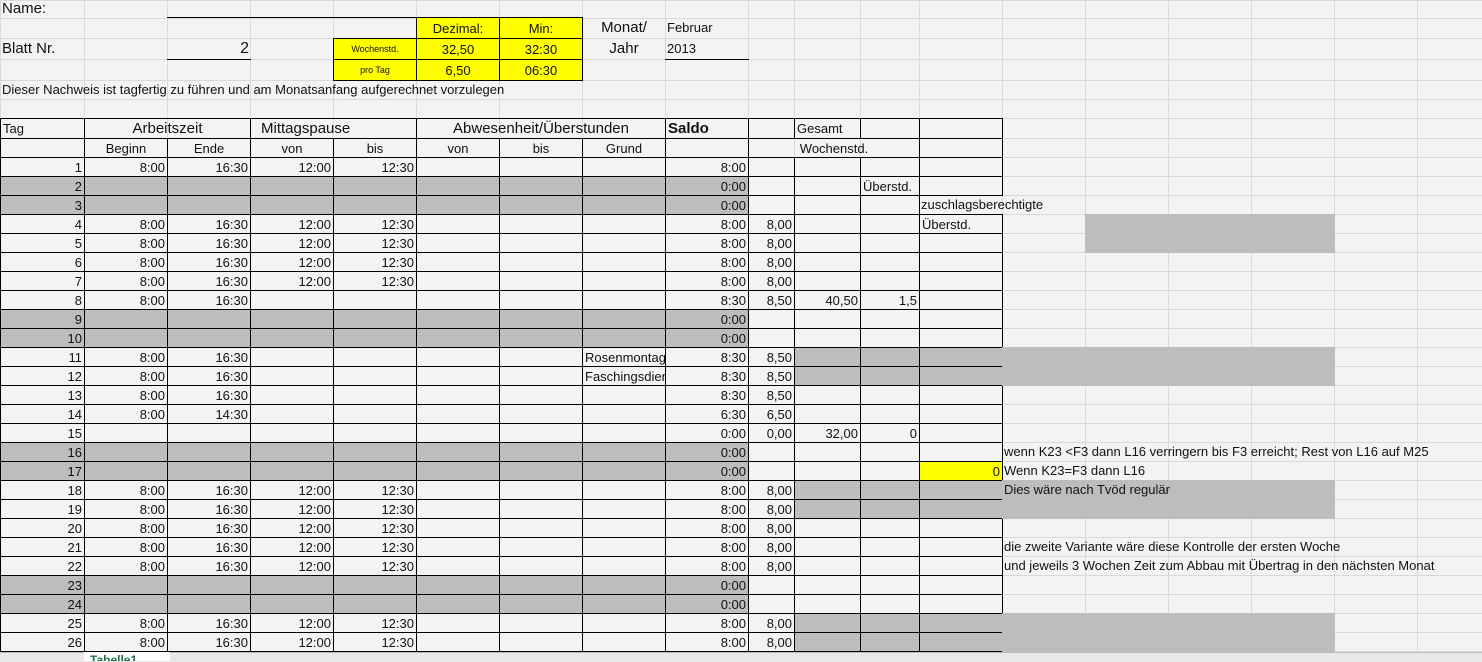 The width and height of the screenshot is (1482, 662). What do you see at coordinates (126, 585) in the screenshot?
I see `cell-beginn` at bounding box center [126, 585].